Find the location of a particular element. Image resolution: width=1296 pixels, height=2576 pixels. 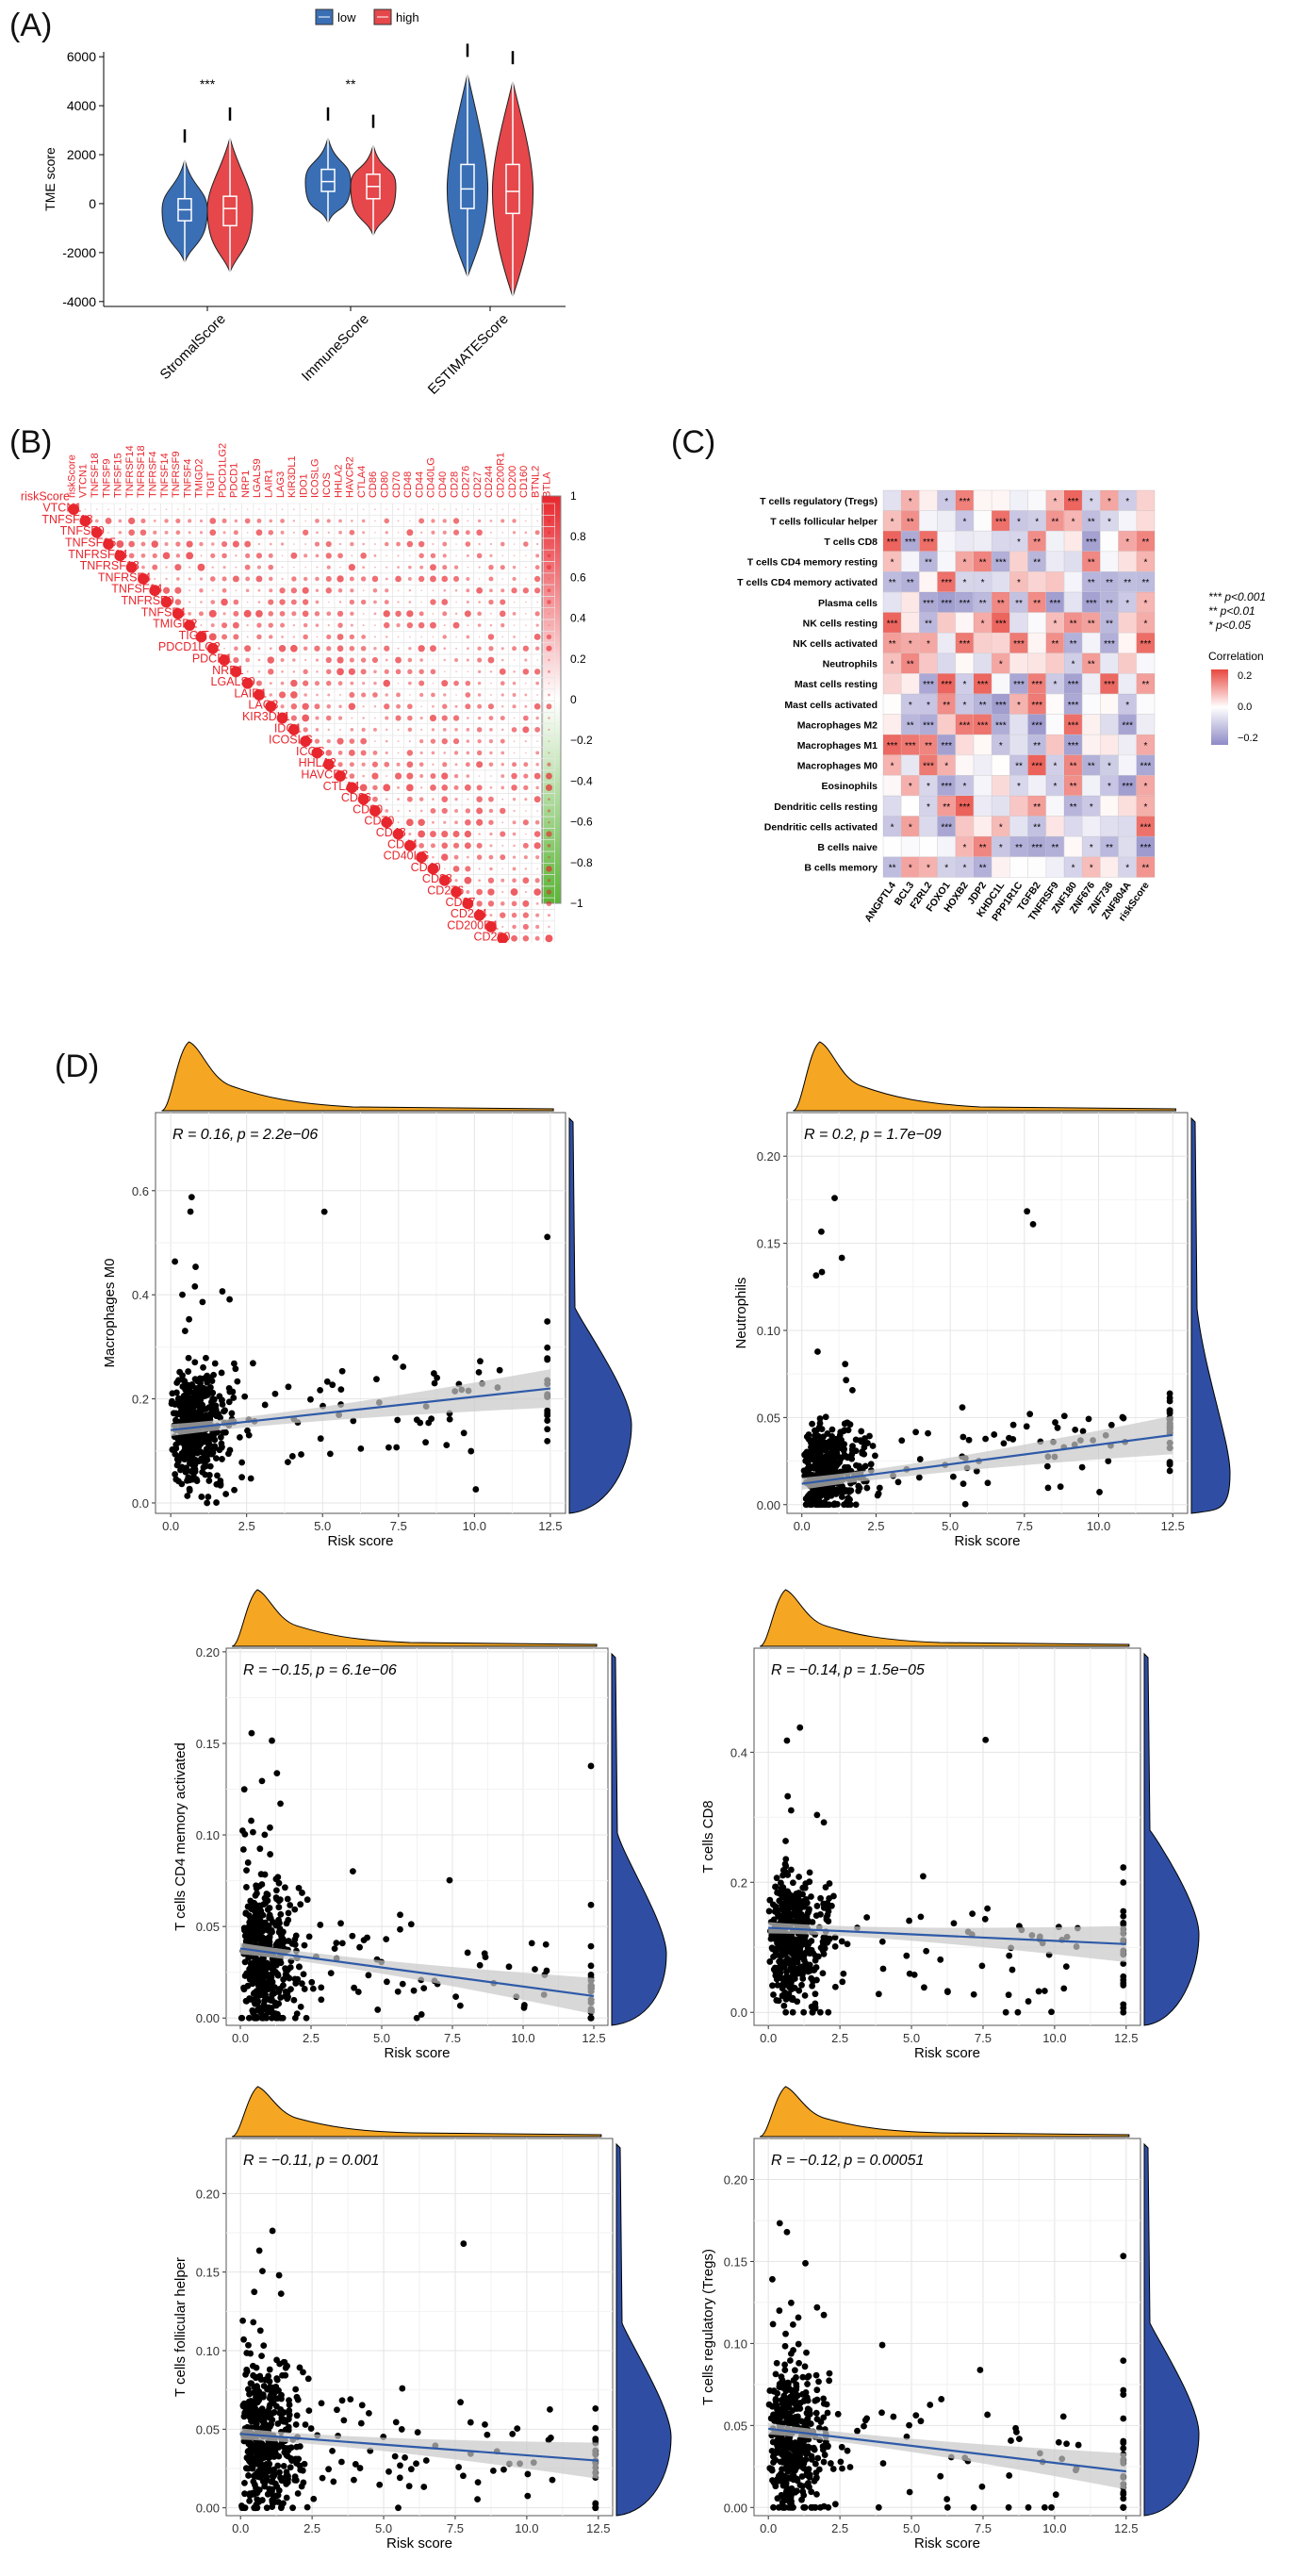

heat-star: * is located at coordinates (893, 767).